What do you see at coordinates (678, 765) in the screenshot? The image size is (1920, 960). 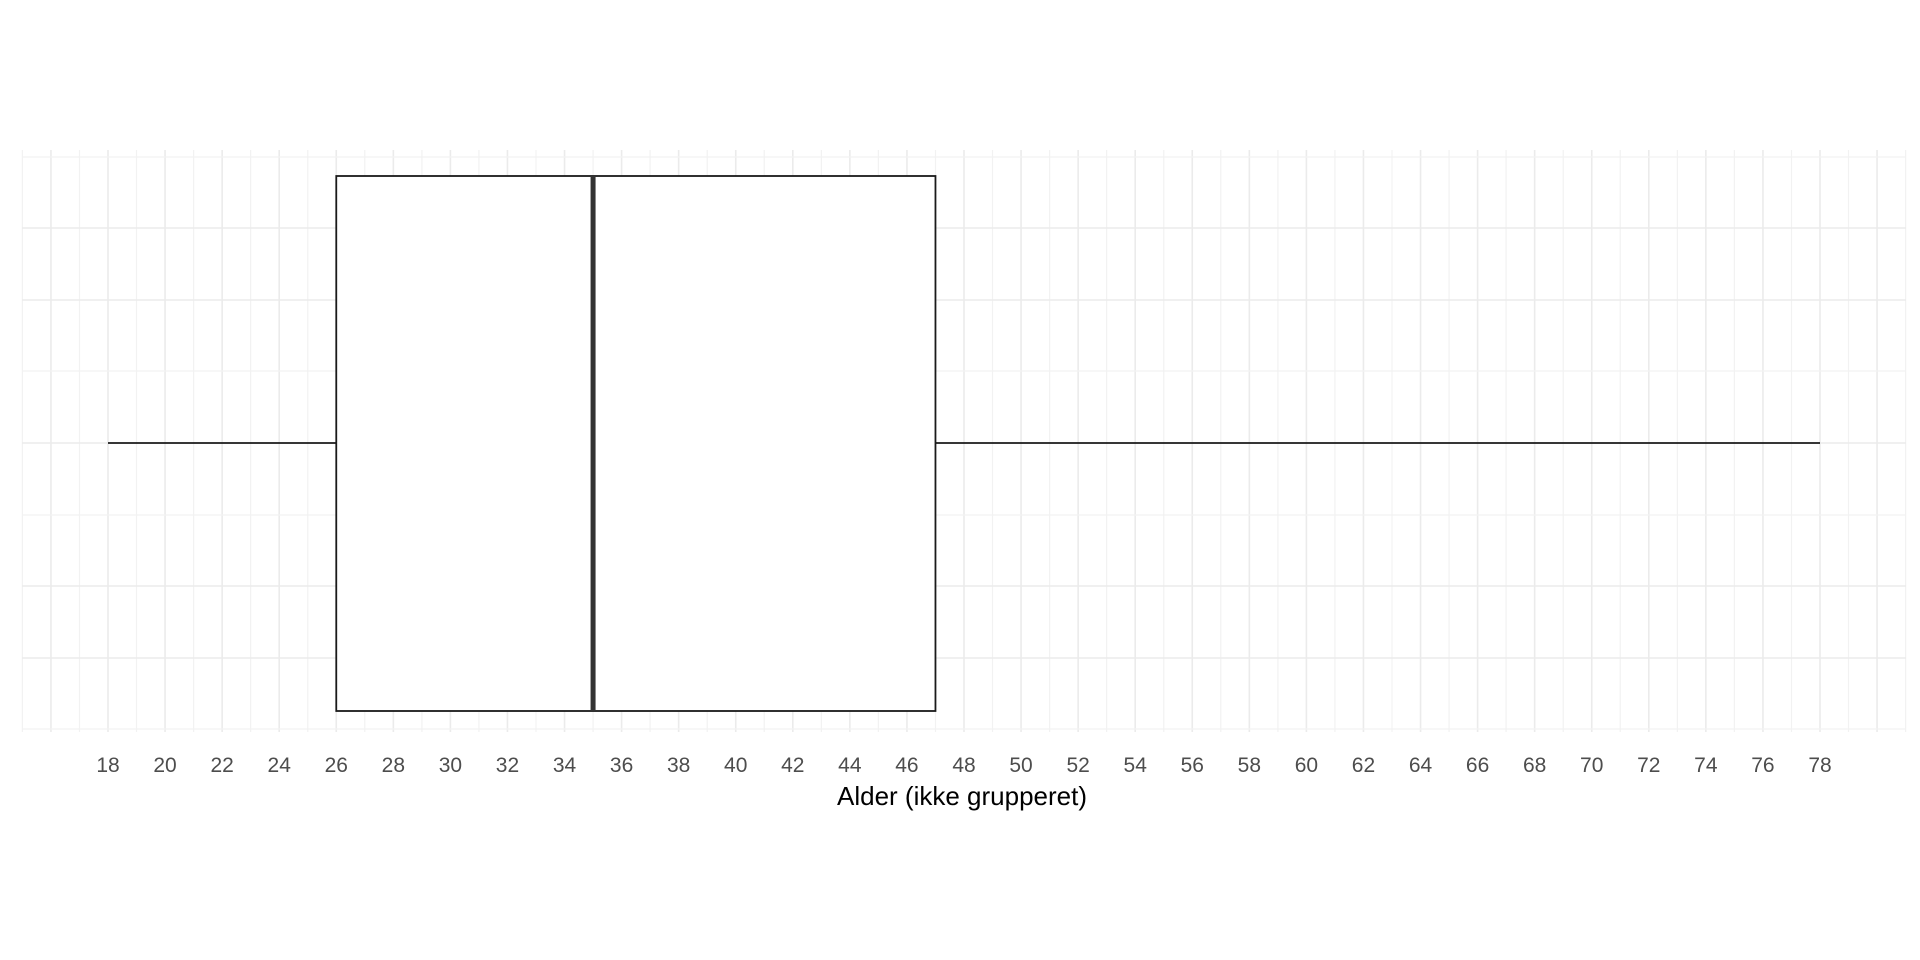 I see `x-tick-label: 38` at bounding box center [678, 765].